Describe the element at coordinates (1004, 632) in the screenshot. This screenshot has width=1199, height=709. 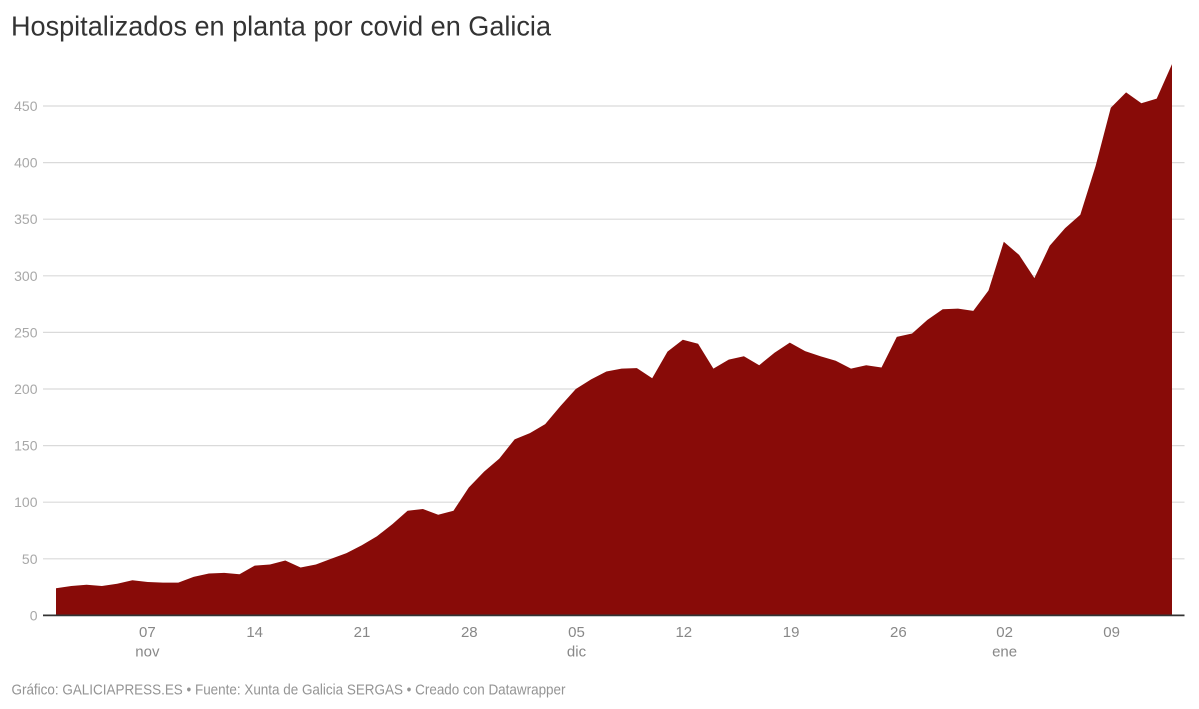
I see `svg-text: 02` at that location.